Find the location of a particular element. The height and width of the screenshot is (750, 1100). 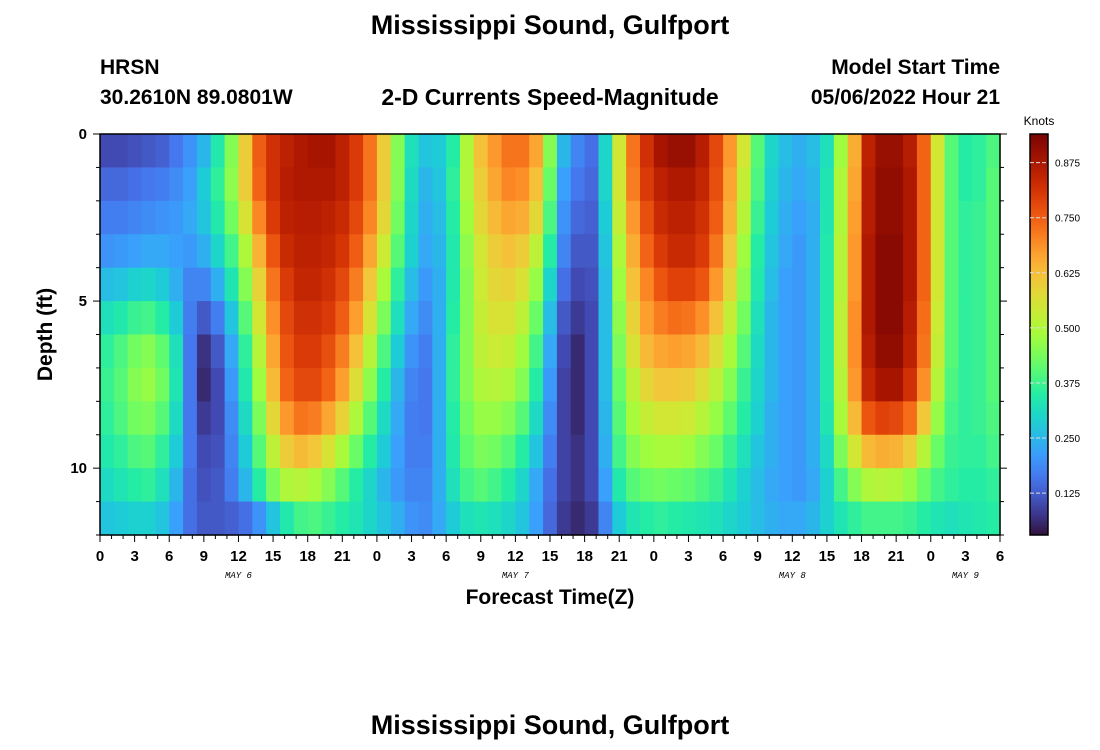

x-tick-label: 18 is located at coordinates (861, 556).